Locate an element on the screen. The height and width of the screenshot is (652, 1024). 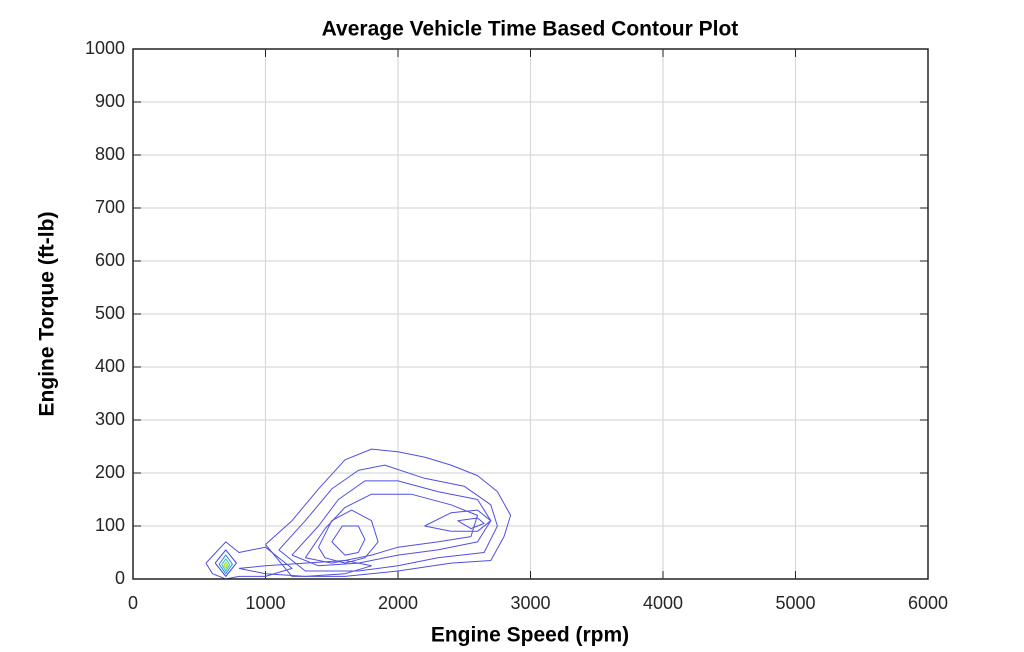
y-tick-label: 900 is located at coordinates (110, 101).